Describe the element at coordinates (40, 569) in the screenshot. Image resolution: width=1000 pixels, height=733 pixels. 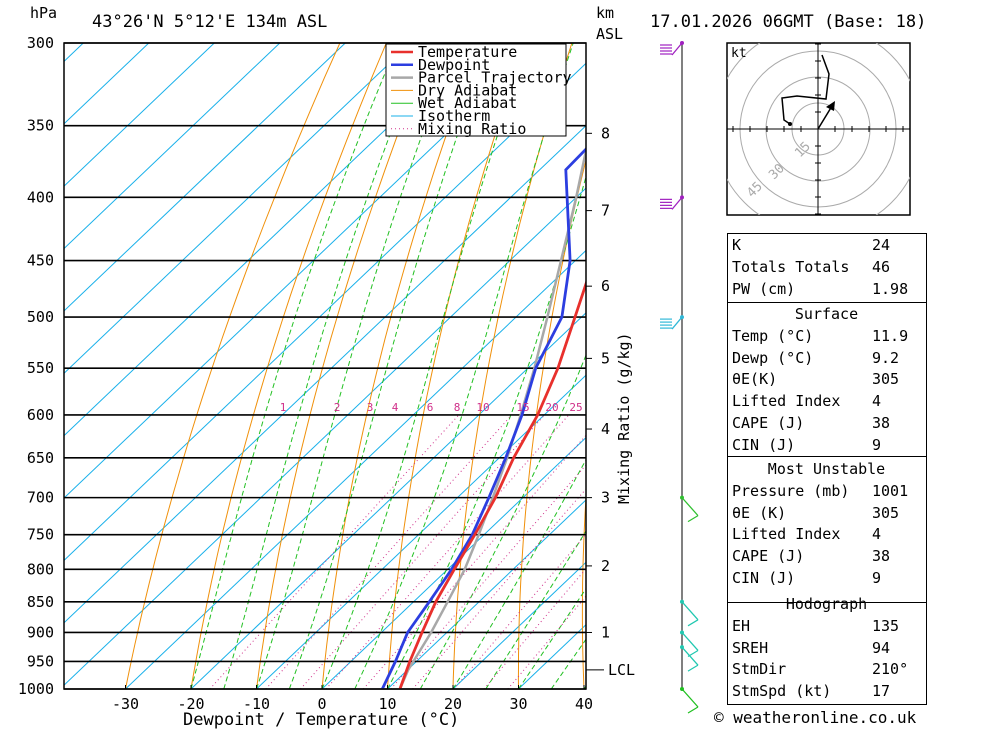
I see `pressure-tick-label: 800` at that location.